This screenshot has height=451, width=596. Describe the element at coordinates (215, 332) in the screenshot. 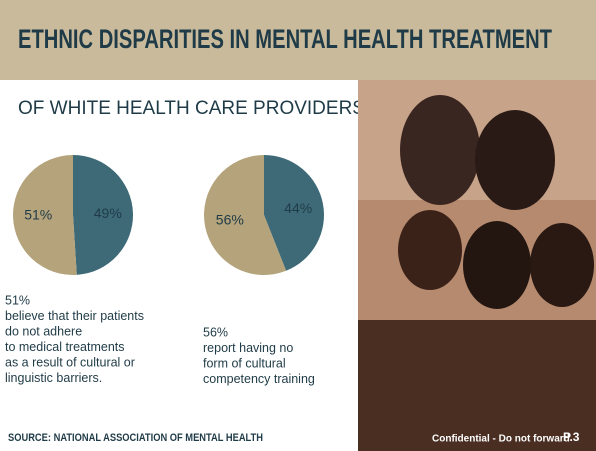

I see `caption-line: 56%` at that location.